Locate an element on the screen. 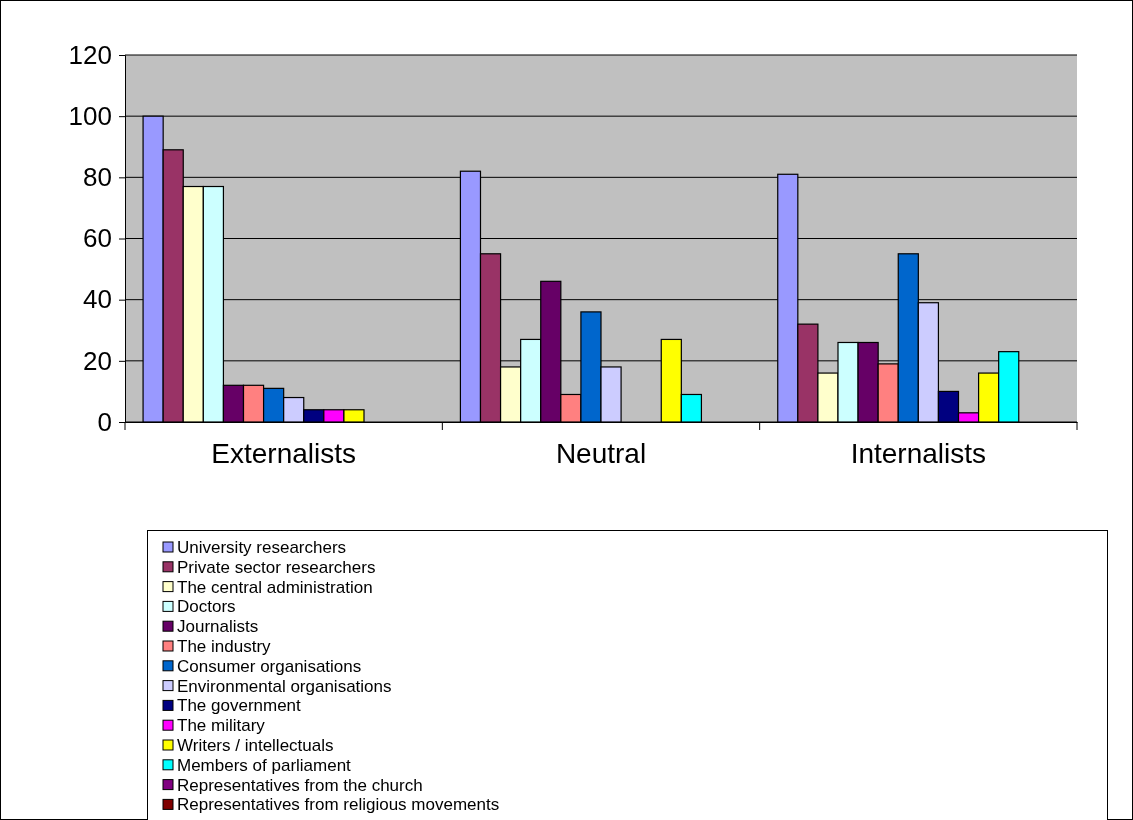  y-tick-label: 20 is located at coordinates (97, 360).